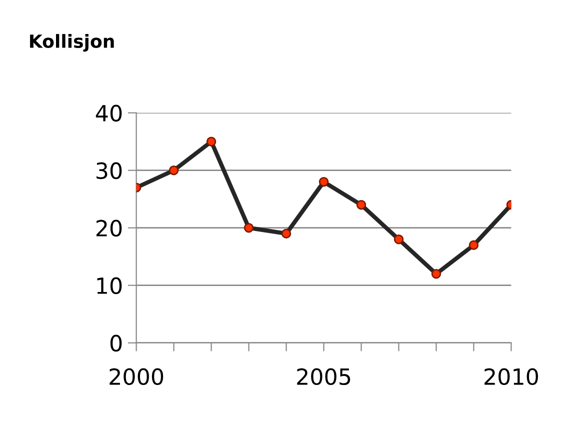 This screenshot has width=568, height=434. What do you see at coordinates (511, 377) in the screenshot?
I see `x-tick-label: 2010` at bounding box center [511, 377].